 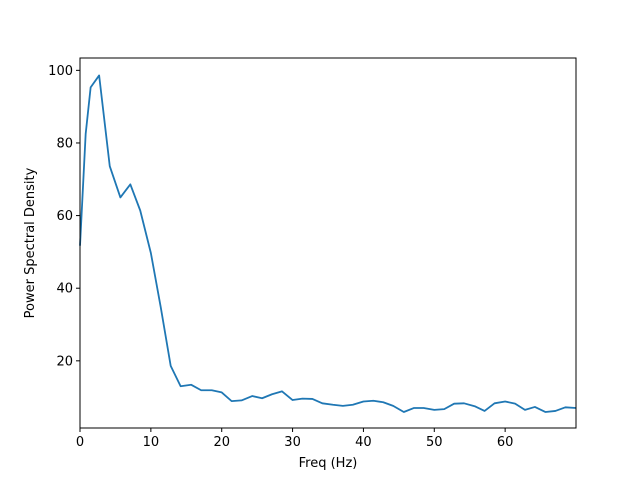 I want to click on y-tick-label-80: 80, so click(x=64, y=143).